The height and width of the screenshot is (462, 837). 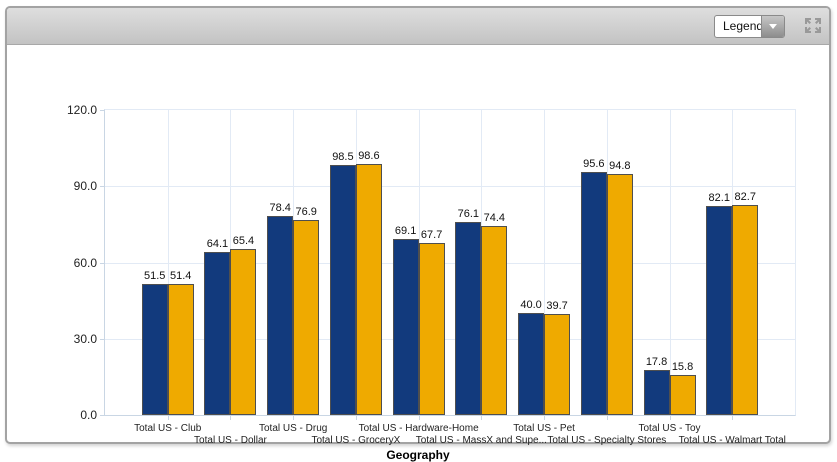 What do you see at coordinates (732, 440) in the screenshot?
I see `x-category-label: Total US - Walmart Total` at bounding box center [732, 440].